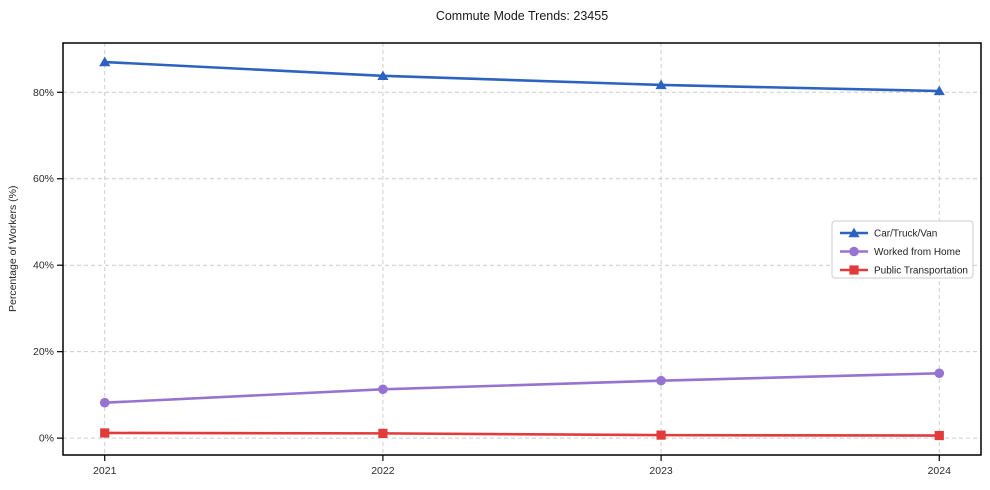 This screenshot has height=490, width=990. What do you see at coordinates (383, 471) in the screenshot?
I see `x-tick-label: 2022` at bounding box center [383, 471].